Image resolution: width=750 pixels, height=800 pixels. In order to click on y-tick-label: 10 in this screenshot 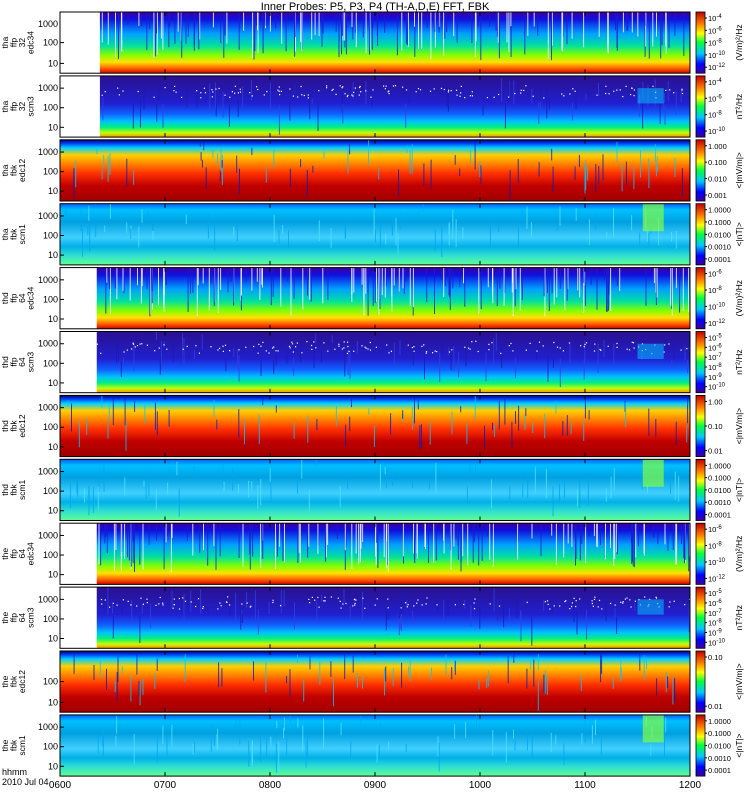, I will do `click(53, 383)`.